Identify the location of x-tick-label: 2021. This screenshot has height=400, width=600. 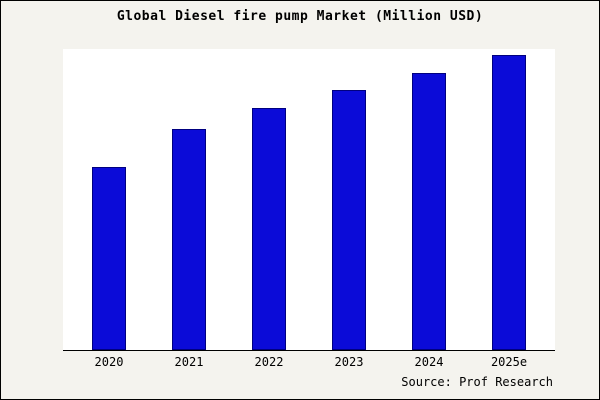
(189, 362).